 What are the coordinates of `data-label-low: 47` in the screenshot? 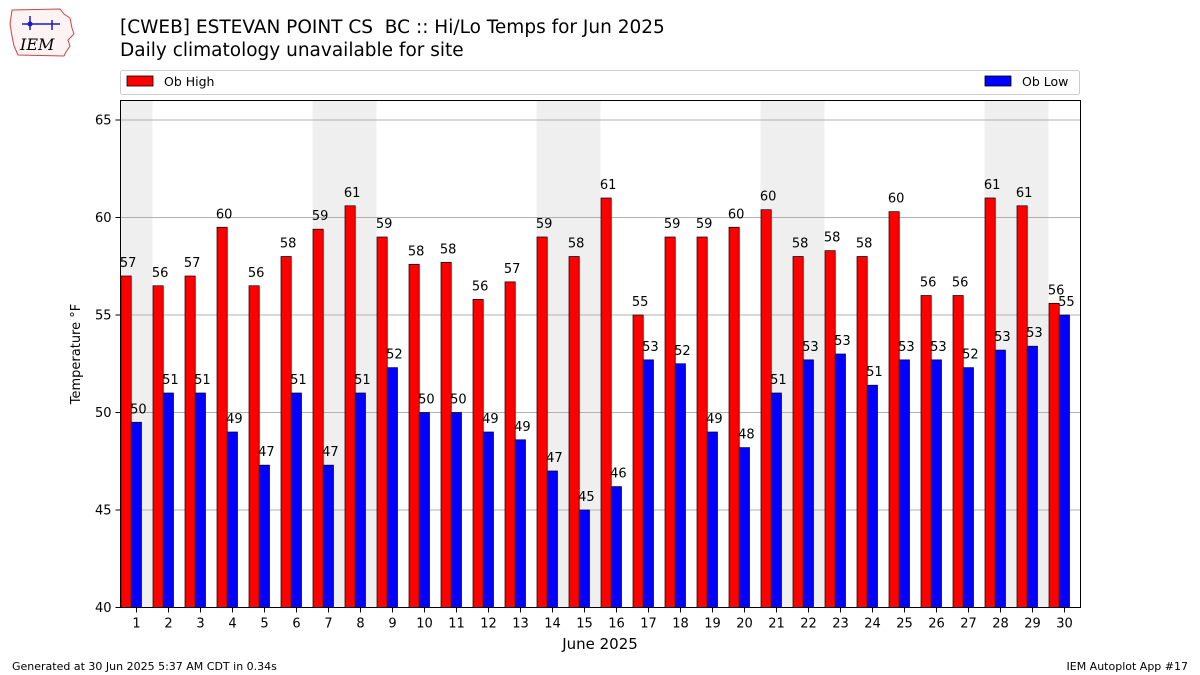 It's located at (330, 452).